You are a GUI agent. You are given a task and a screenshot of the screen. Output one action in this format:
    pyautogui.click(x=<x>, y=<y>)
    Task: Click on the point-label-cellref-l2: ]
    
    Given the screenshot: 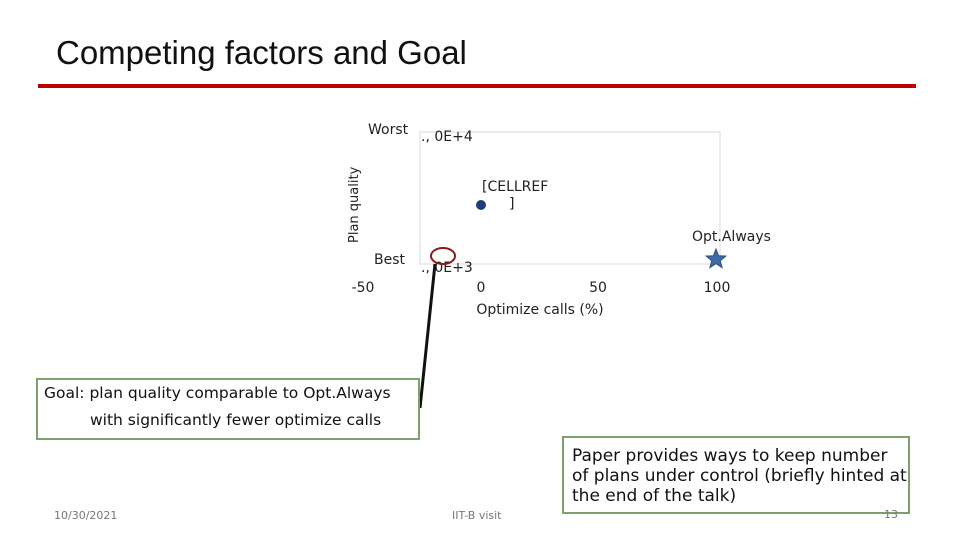 What is the action you would take?
    pyautogui.click(x=511, y=204)
    